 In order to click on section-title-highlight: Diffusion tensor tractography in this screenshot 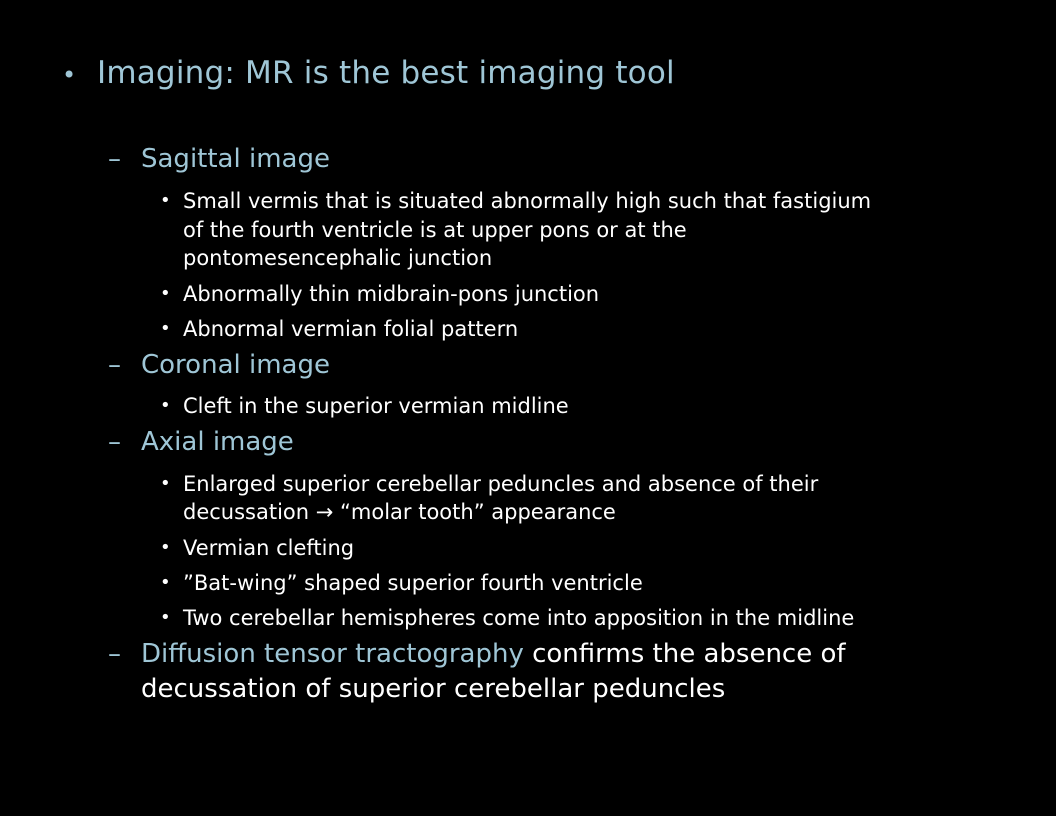, I will do `click(332, 654)`.